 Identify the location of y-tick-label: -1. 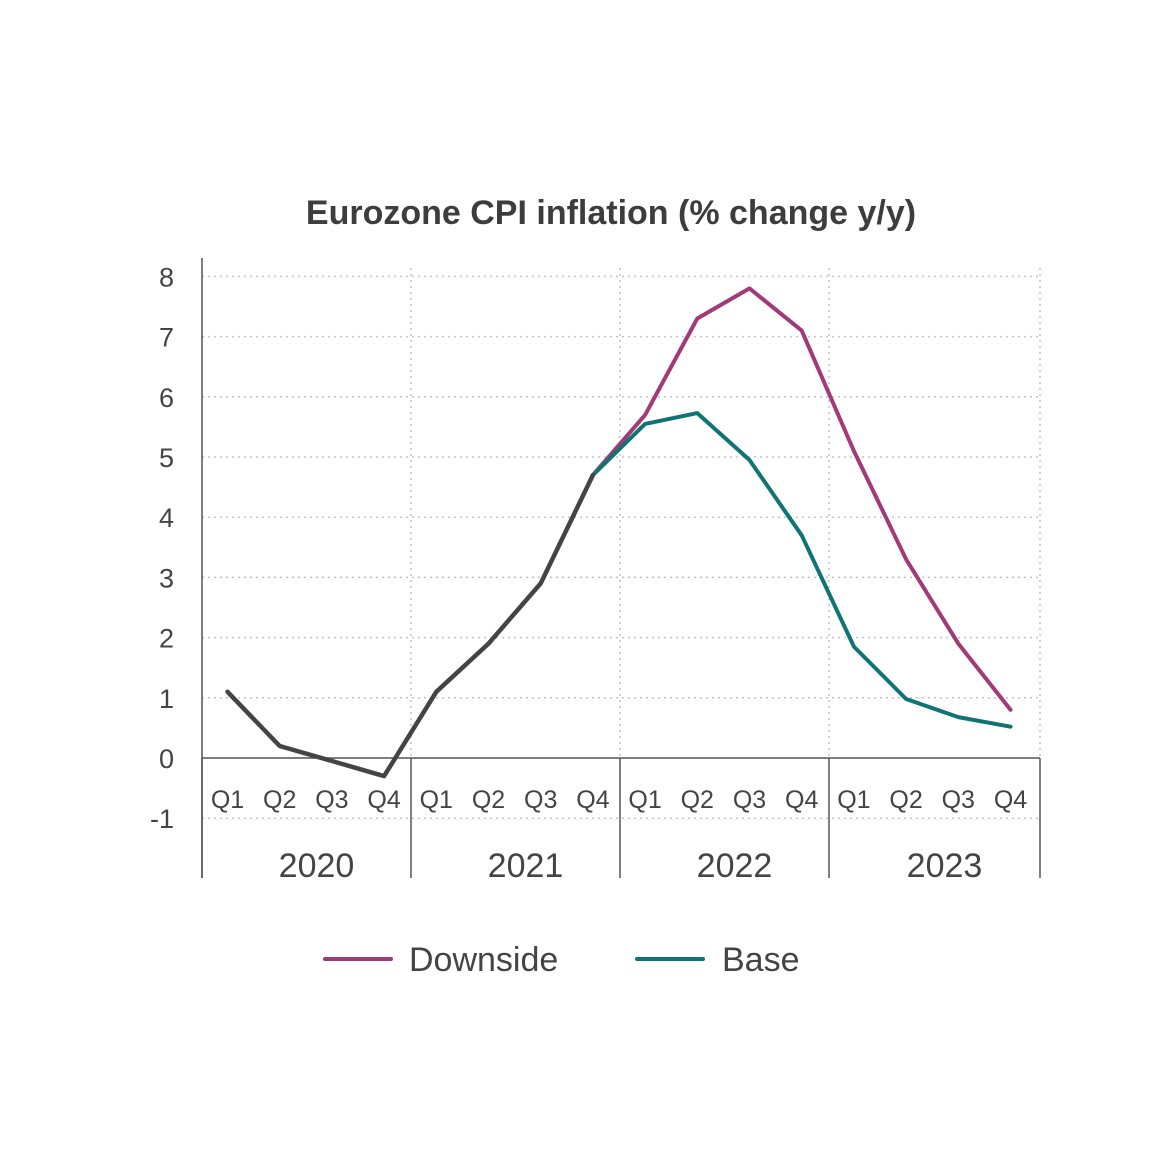
(162, 819).